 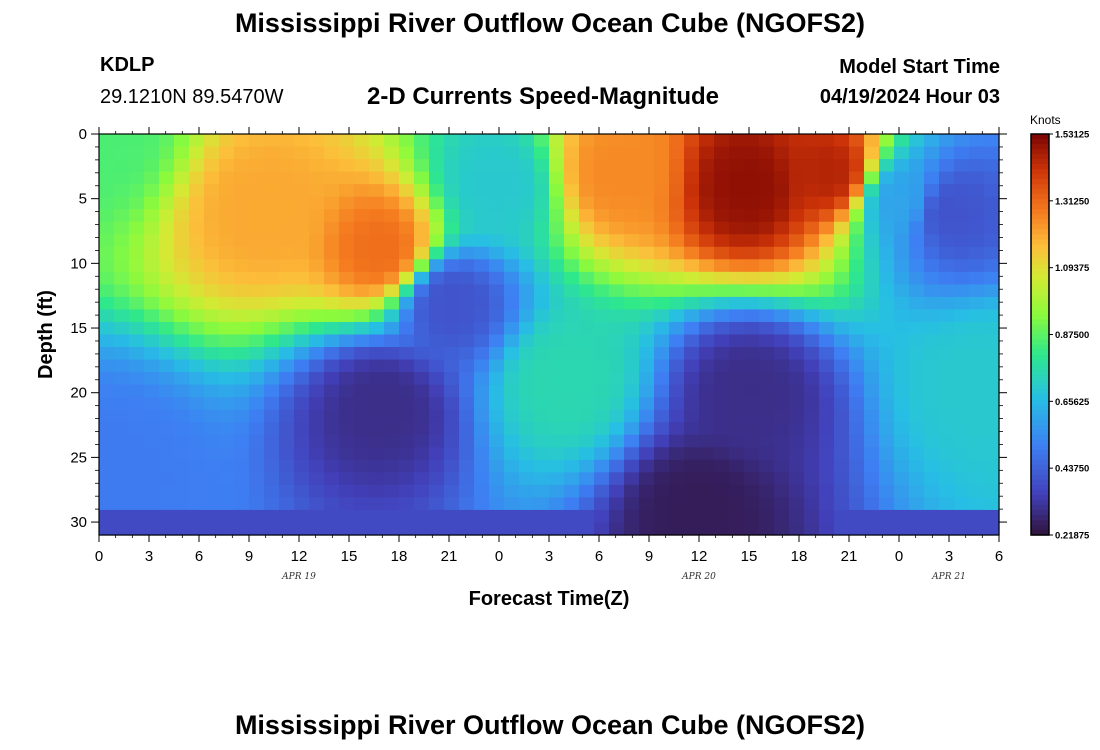 I want to click on colorbar-swatch, so click(x=1040, y=302).